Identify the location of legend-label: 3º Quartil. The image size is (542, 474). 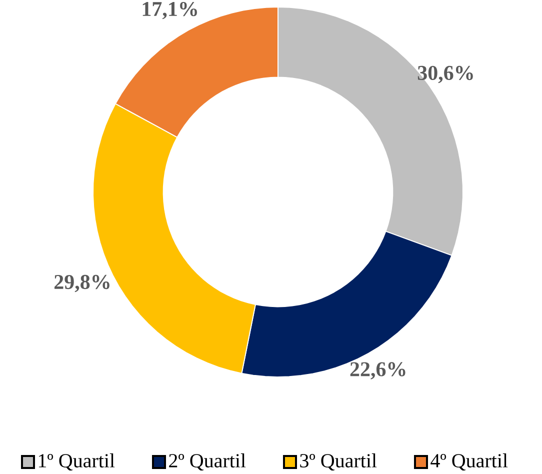
(338, 462).